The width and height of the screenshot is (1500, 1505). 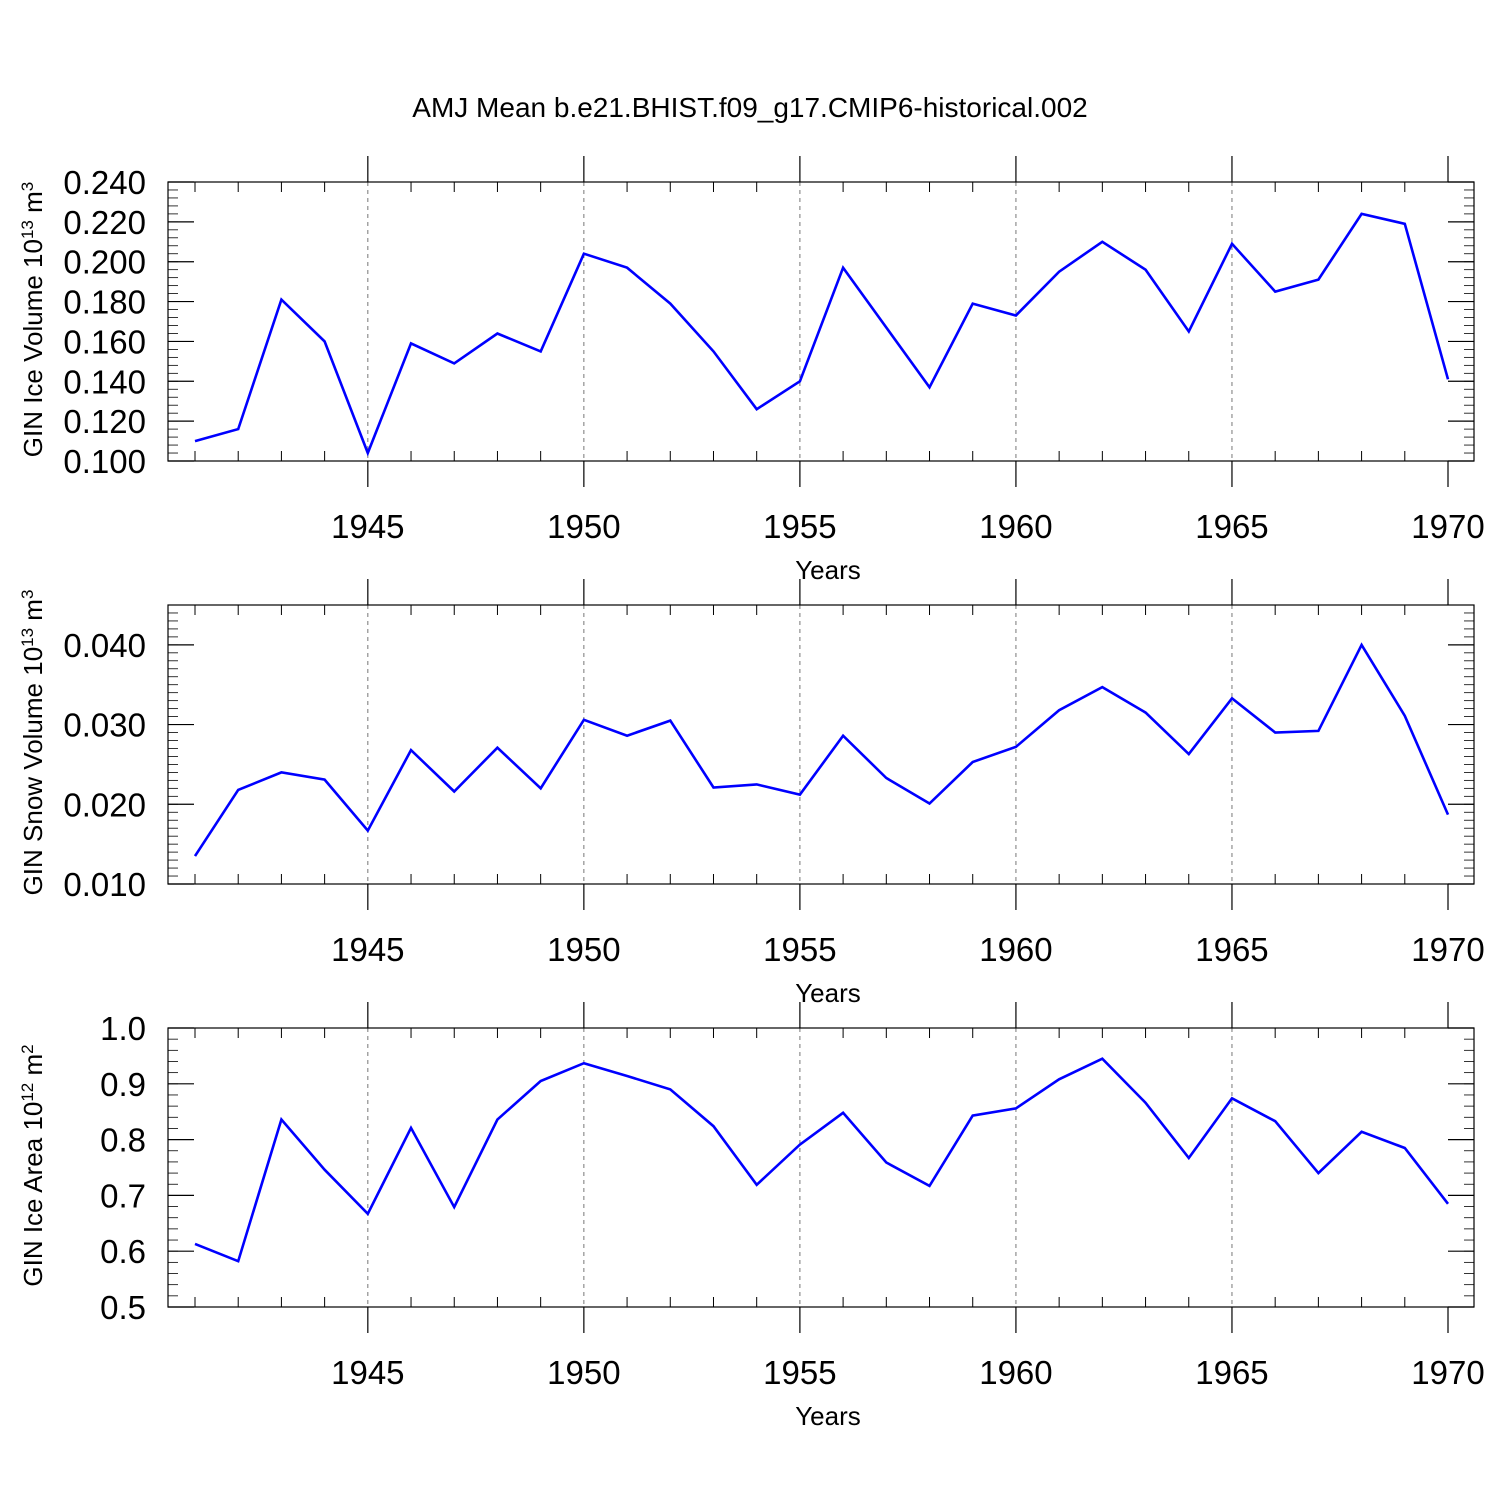 What do you see at coordinates (104, 262) in the screenshot?
I see `y-tick-label: 0.200` at bounding box center [104, 262].